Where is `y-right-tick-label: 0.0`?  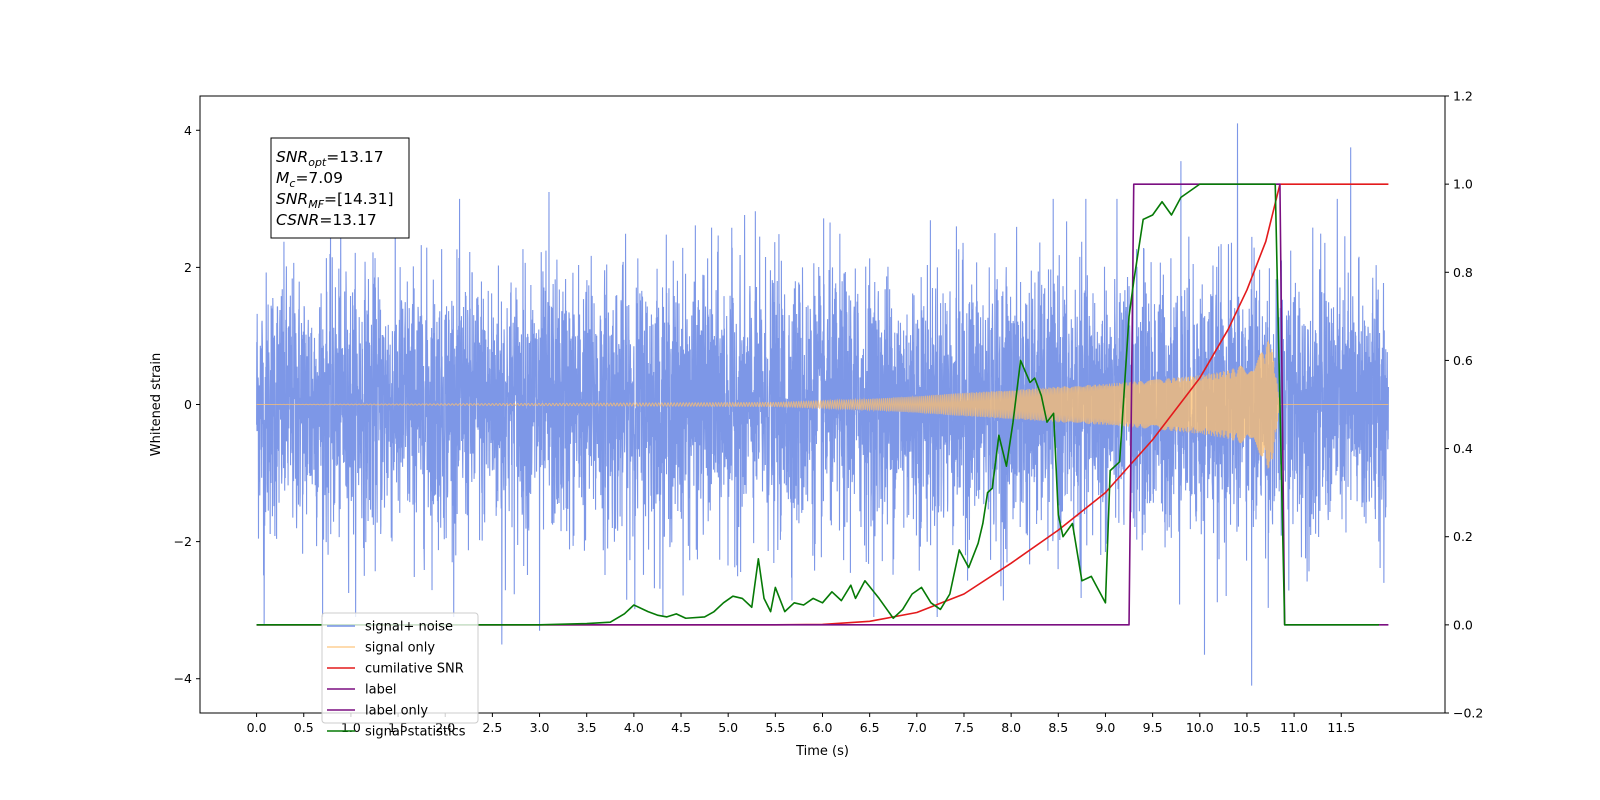 y-right-tick-label: 0.0 is located at coordinates (1463, 624).